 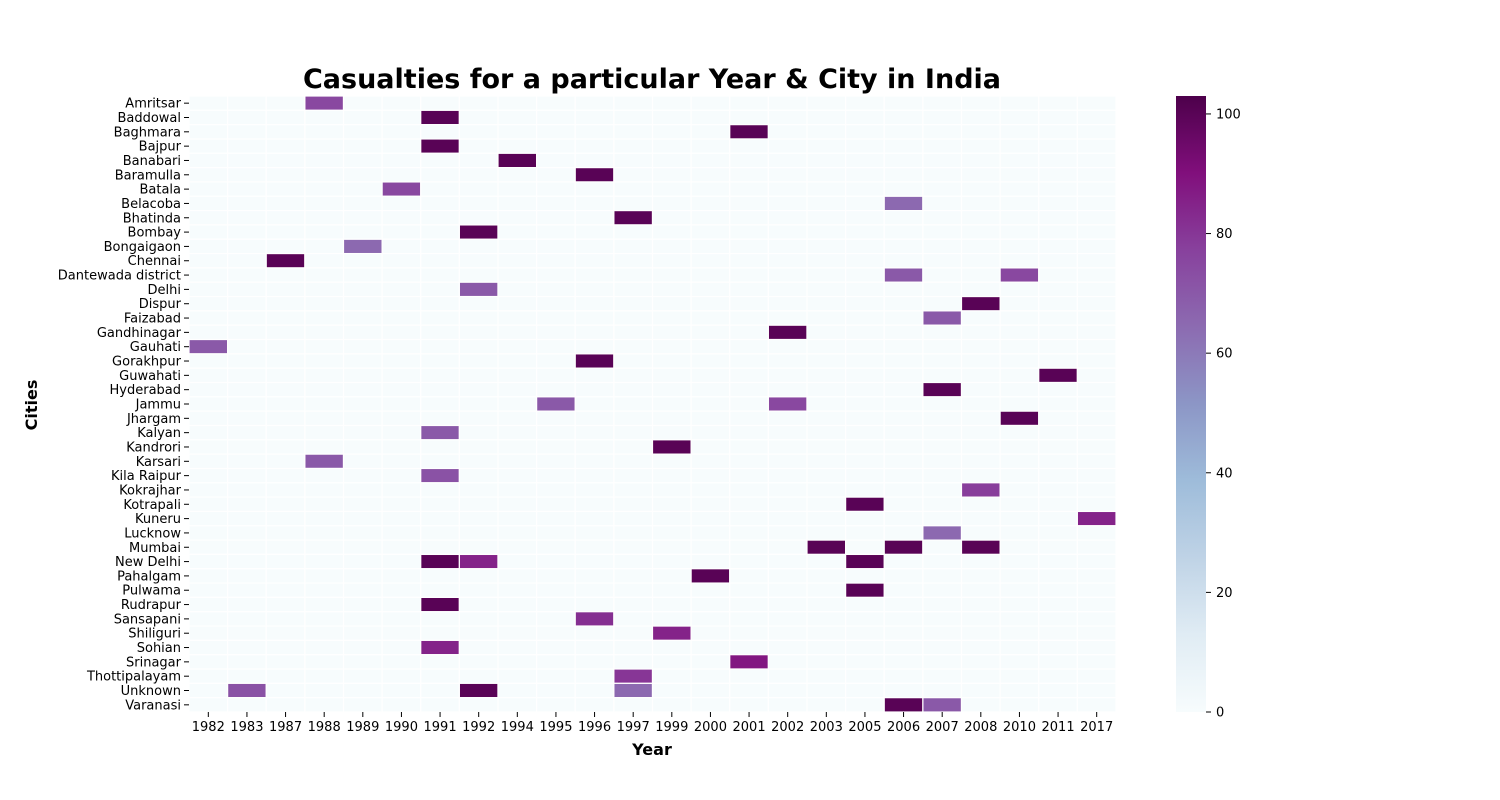 I want to click on colorbar-tick-label: 80, so click(x=1224, y=234).